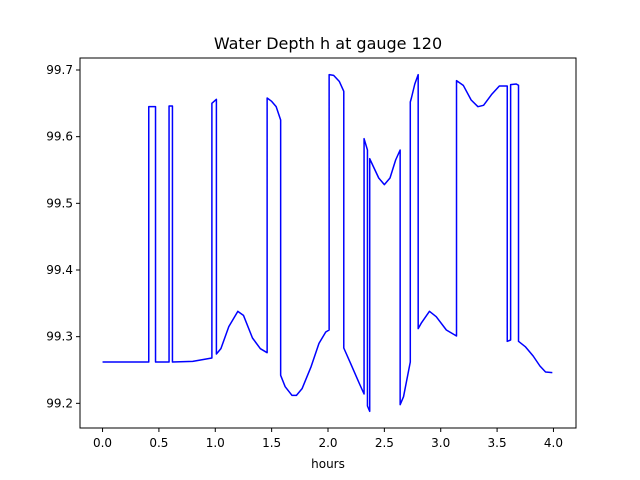 This screenshot has height=480, width=640. What do you see at coordinates (271, 443) in the screenshot?
I see `x-tick-label: 1.5` at bounding box center [271, 443].